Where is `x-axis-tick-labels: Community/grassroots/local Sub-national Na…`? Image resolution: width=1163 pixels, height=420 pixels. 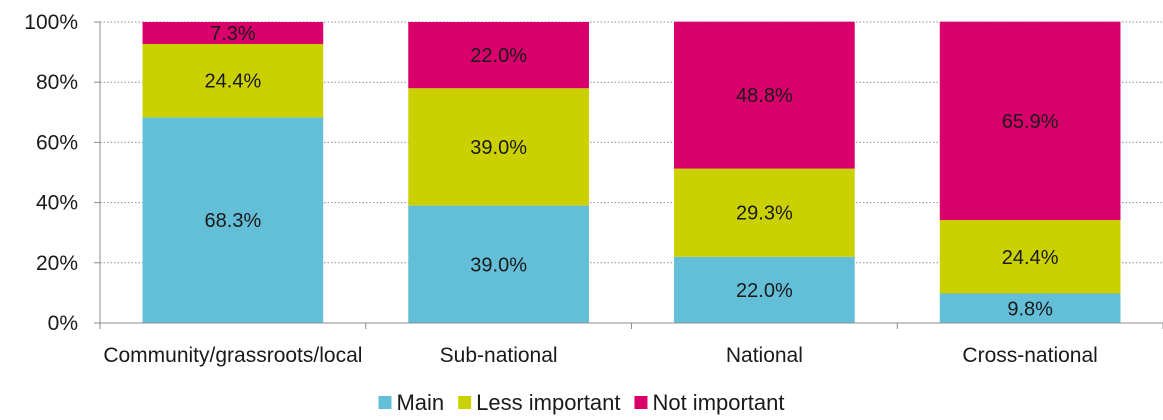
x-axis-tick-labels: Community/grassroots/local Sub-national Na… is located at coordinates (600, 355).